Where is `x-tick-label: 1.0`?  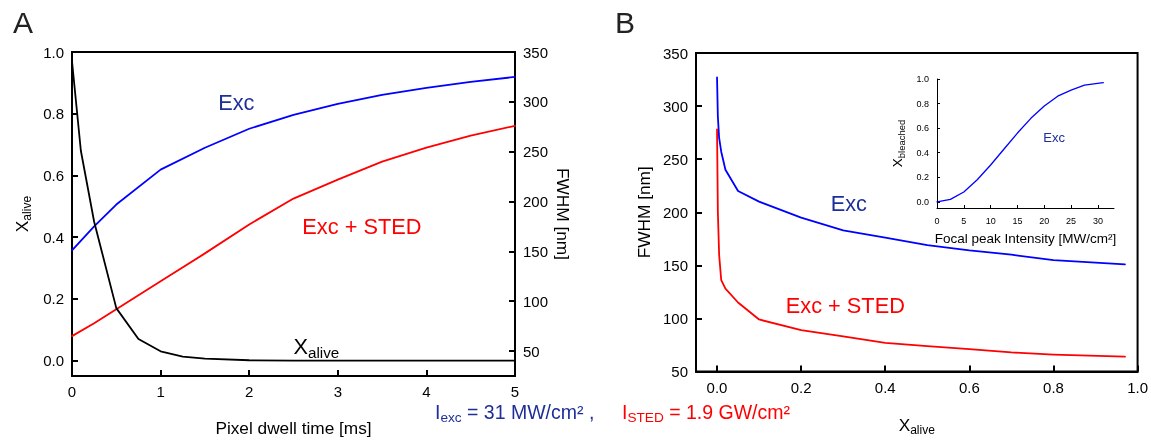 x-tick-label: 1.0 is located at coordinates (1137, 387).